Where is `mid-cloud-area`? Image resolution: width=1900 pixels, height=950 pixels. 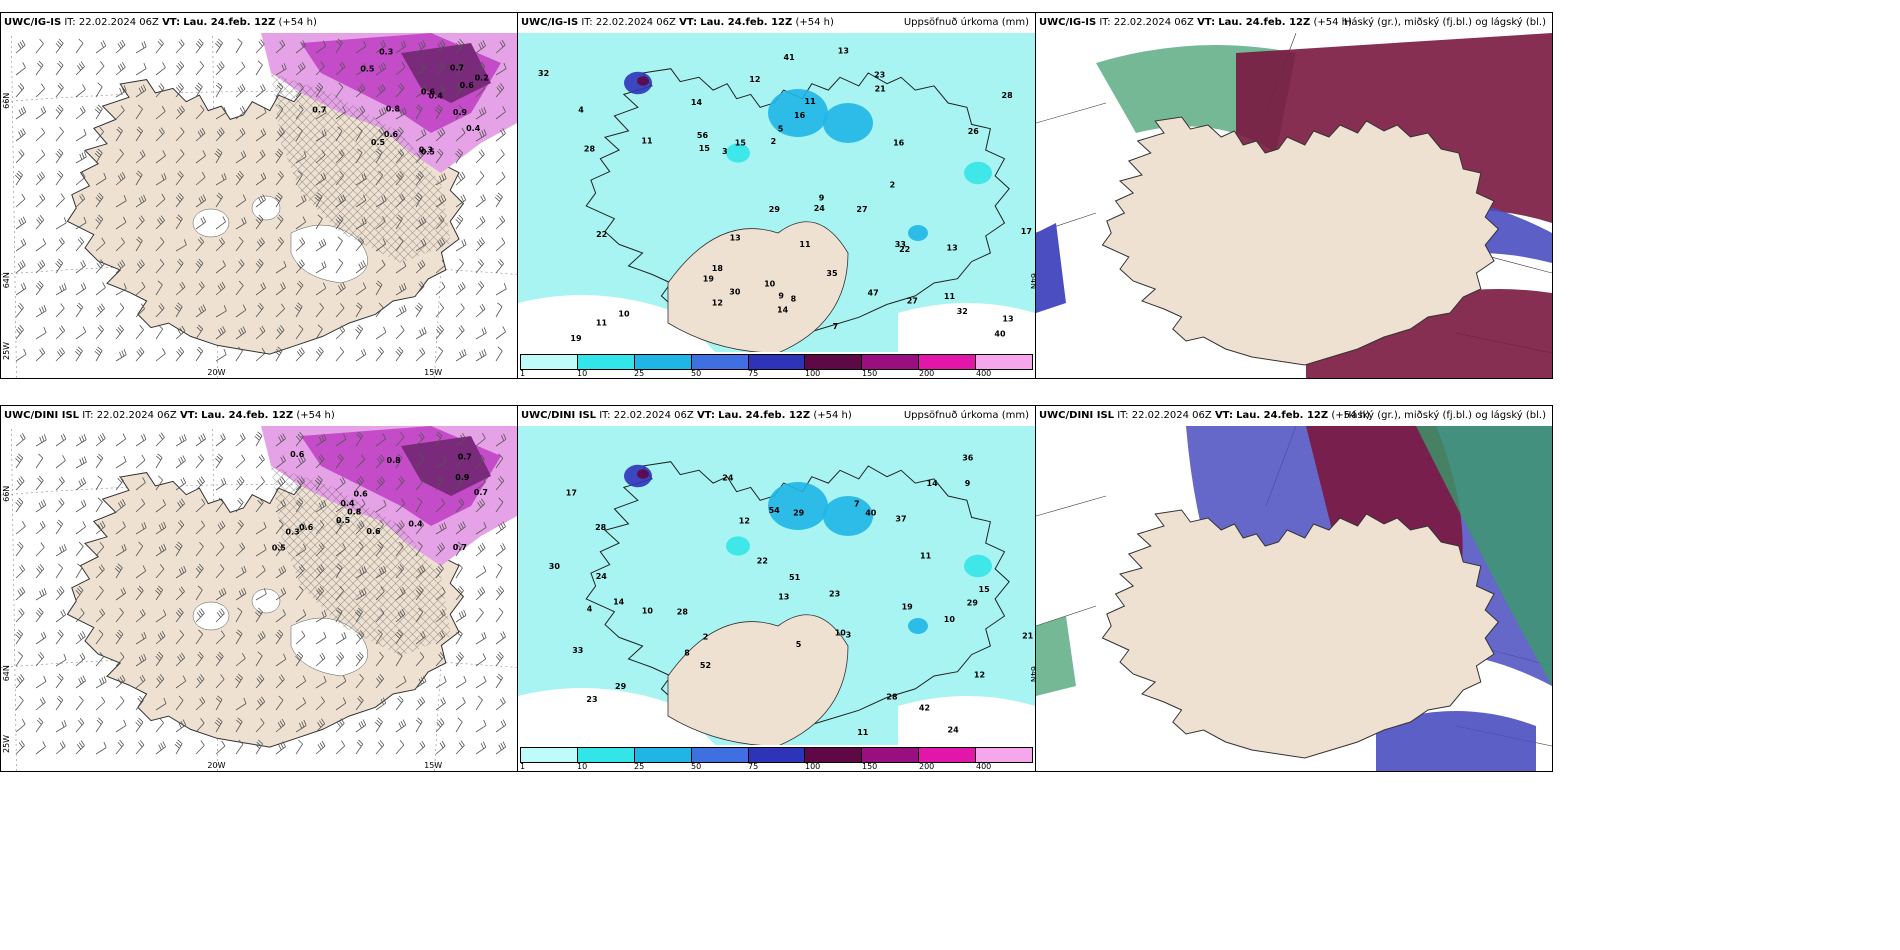 mid-cloud-area is located at coordinates (1429, 333).